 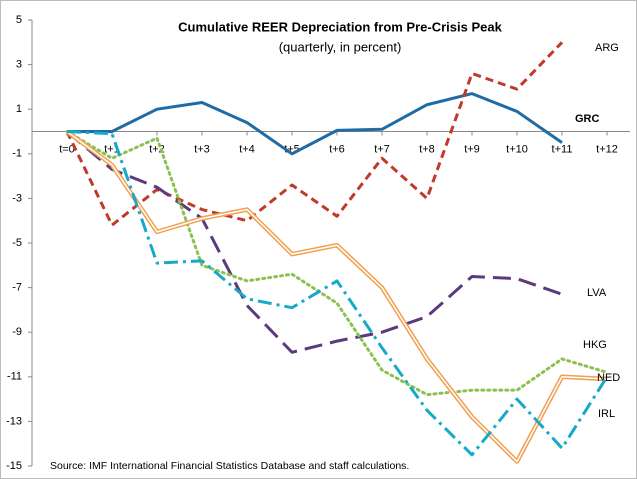 What do you see at coordinates (427, 149) in the screenshot?
I see `x-tick-label: t+8` at bounding box center [427, 149].